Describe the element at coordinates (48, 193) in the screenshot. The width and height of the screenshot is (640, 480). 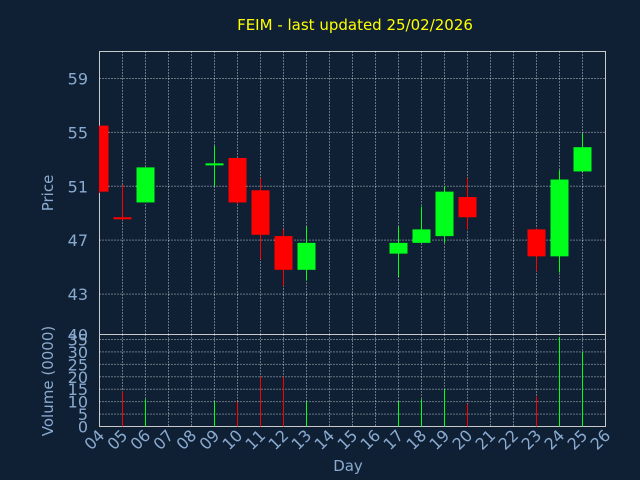
I see `price-axis-label: Price` at that location.